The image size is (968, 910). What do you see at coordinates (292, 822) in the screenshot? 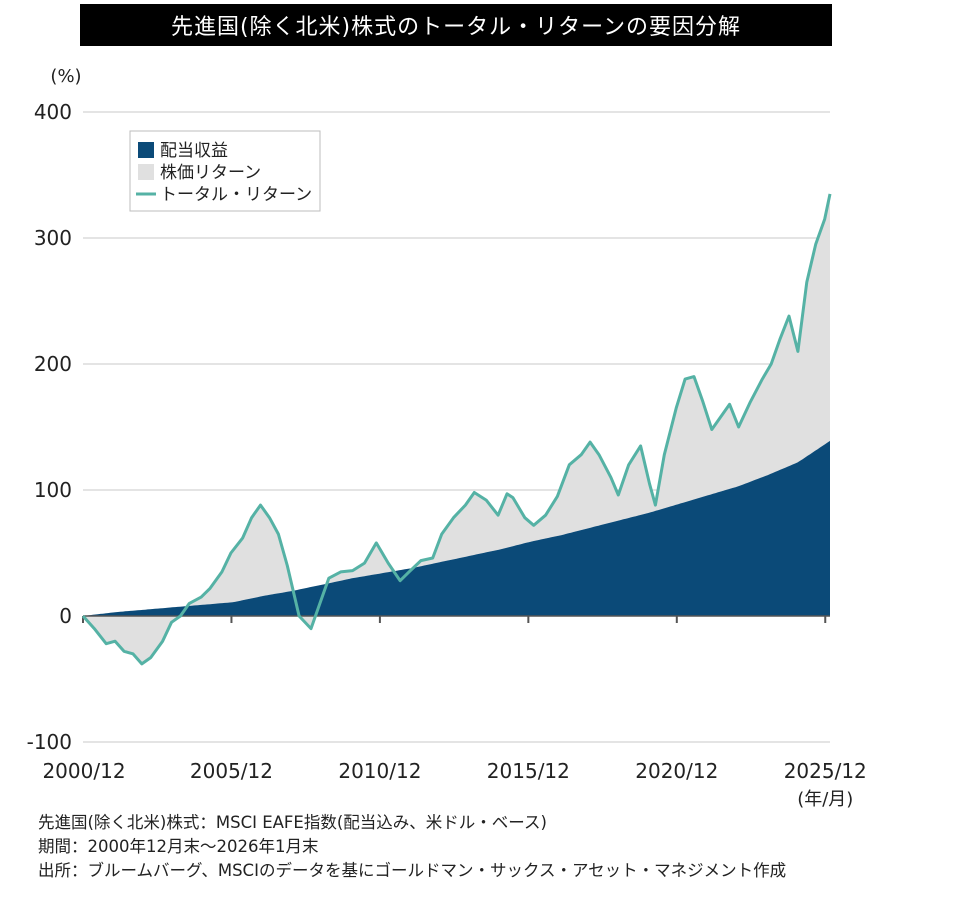
I see `footnote-index: 先進国(除く北米)株式：MSCI EAFE指数(配当込み、米ドル・ベース)` at bounding box center [292, 822].